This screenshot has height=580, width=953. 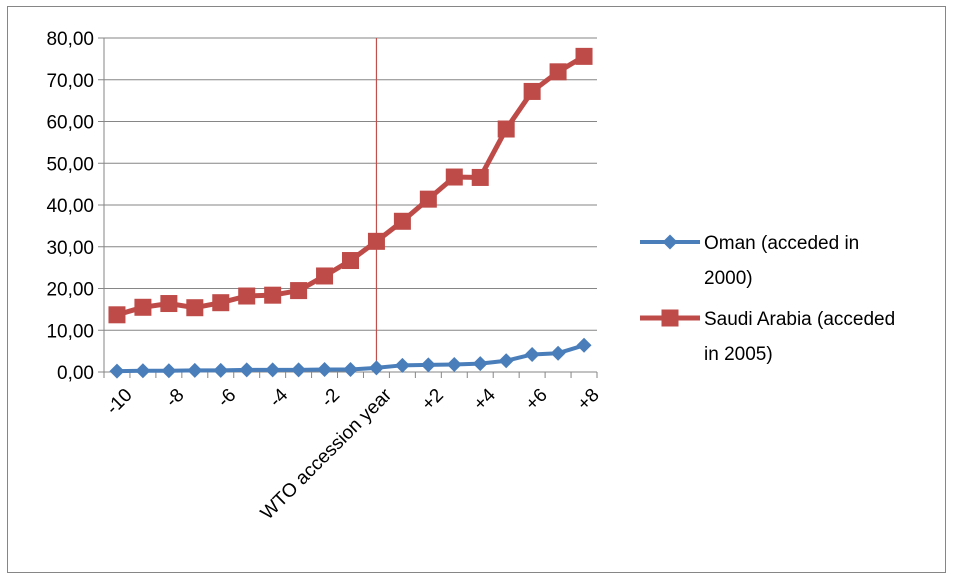 What do you see at coordinates (70, 81) in the screenshot?
I see `y-tick-label: 70,00` at bounding box center [70, 81].